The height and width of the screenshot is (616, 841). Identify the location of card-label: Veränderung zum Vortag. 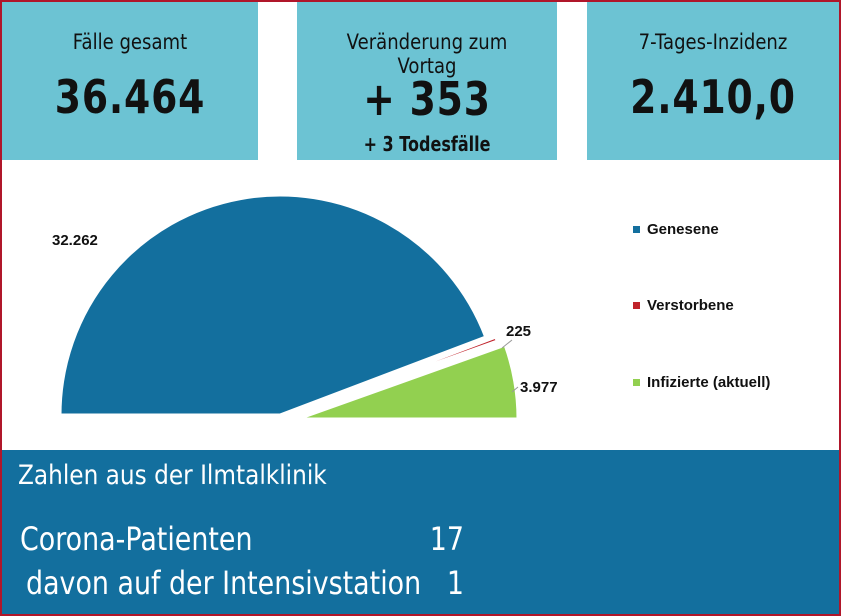
(427, 54).